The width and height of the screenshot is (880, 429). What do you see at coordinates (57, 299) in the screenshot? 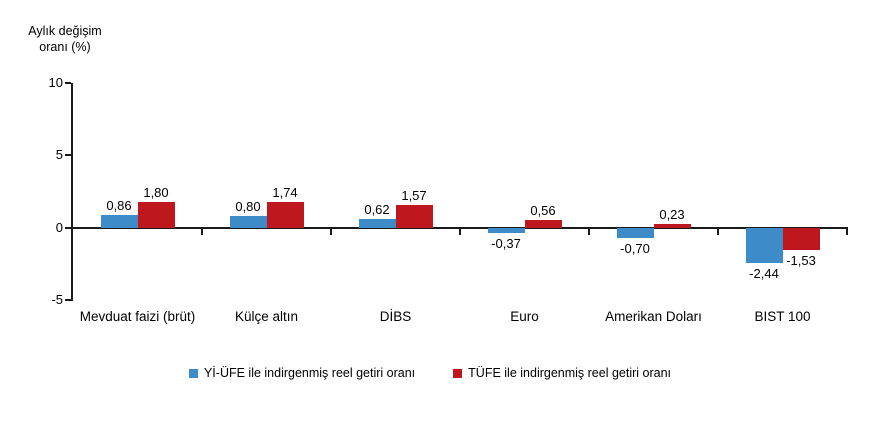
I see `y-axis-tick-label: -5` at bounding box center [57, 299].